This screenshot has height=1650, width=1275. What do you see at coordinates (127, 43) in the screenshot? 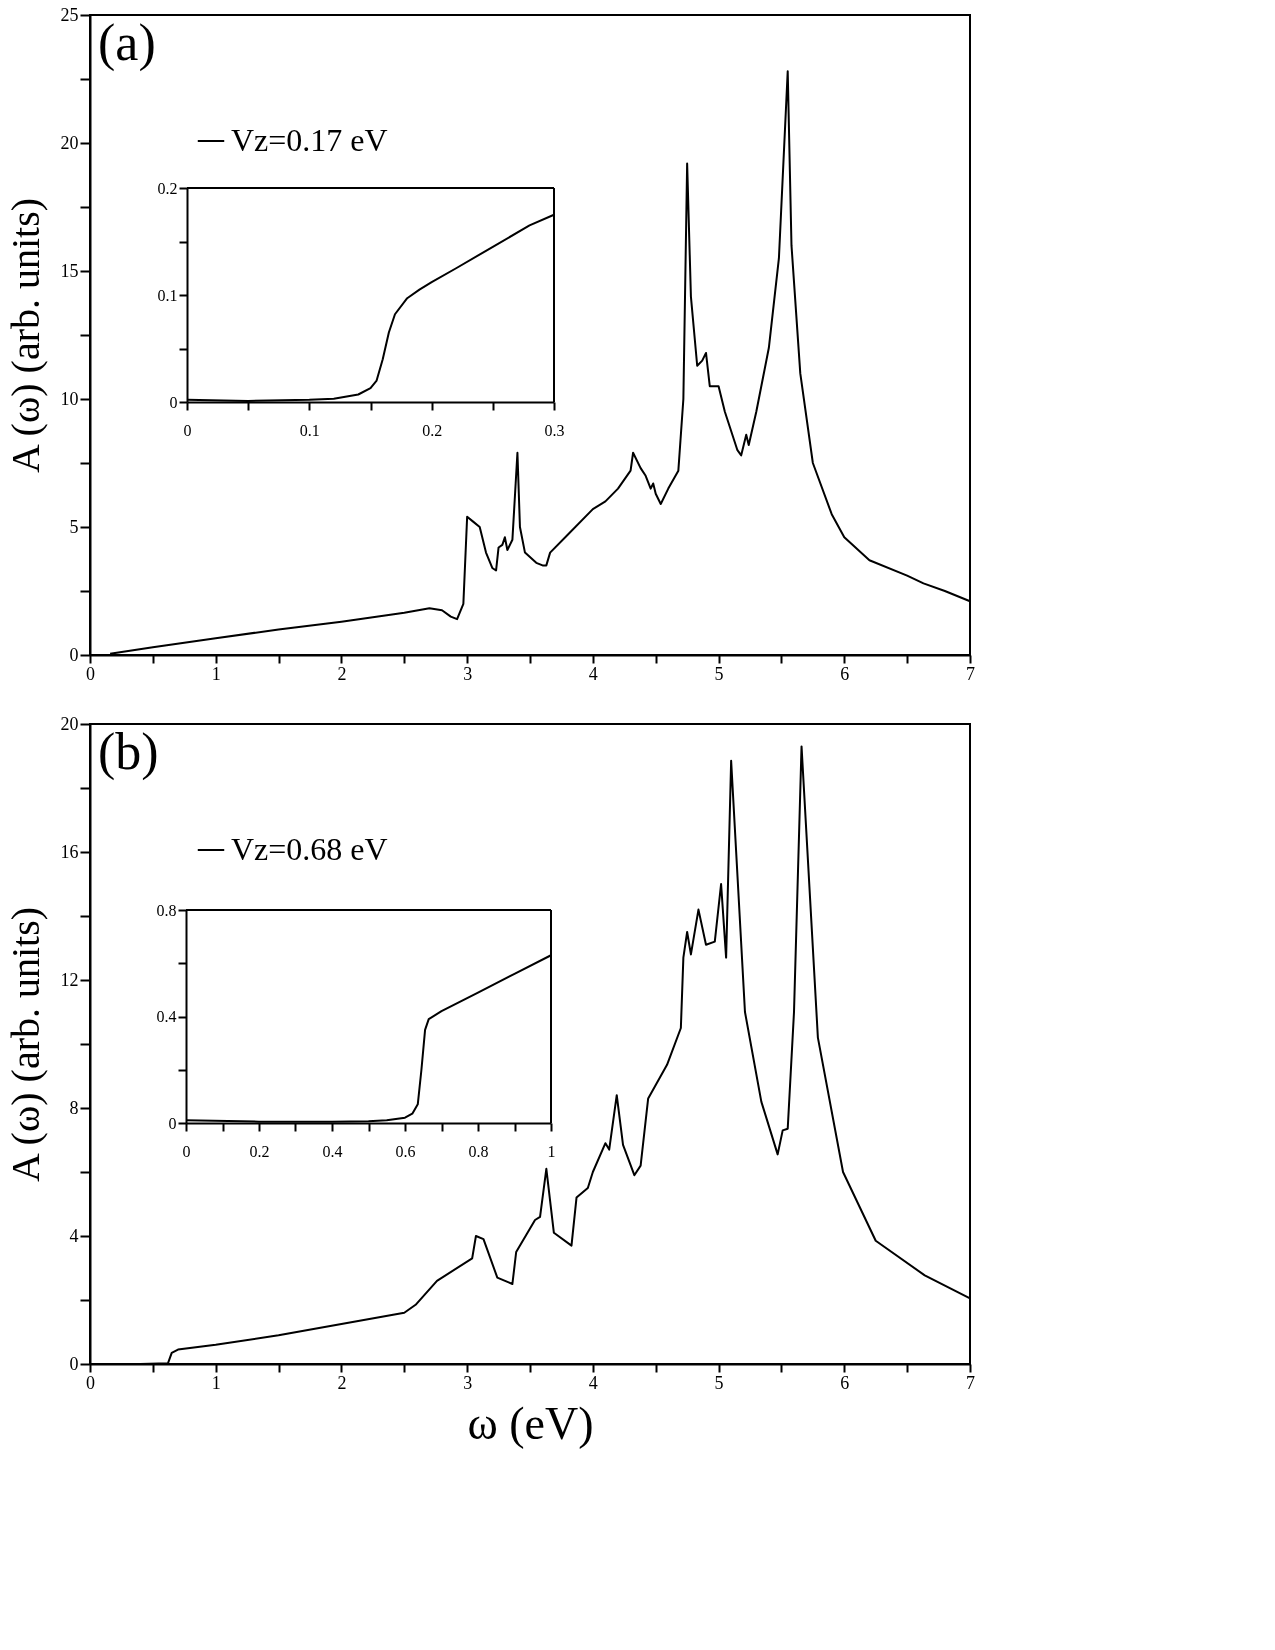
I see `annotation: (a)` at bounding box center [127, 43].